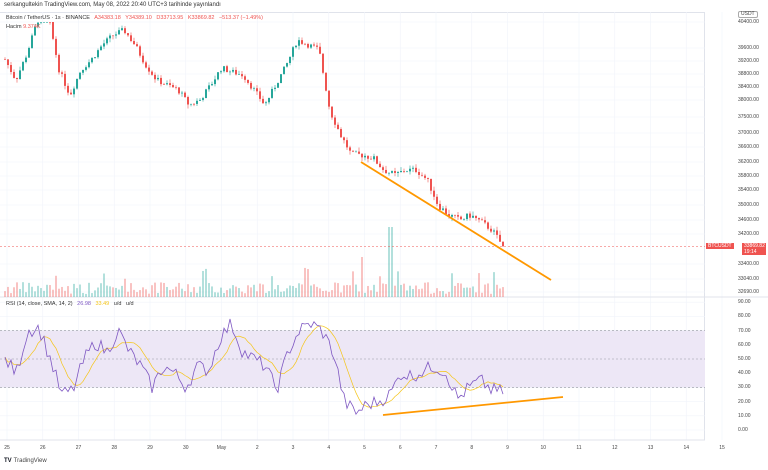 This screenshot has height=470, width=768. Describe the element at coordinates (48, 18) in the screenshot. I see `symbol-name: Bitcoin / TetherUS · 1s · BINANCE` at that location.